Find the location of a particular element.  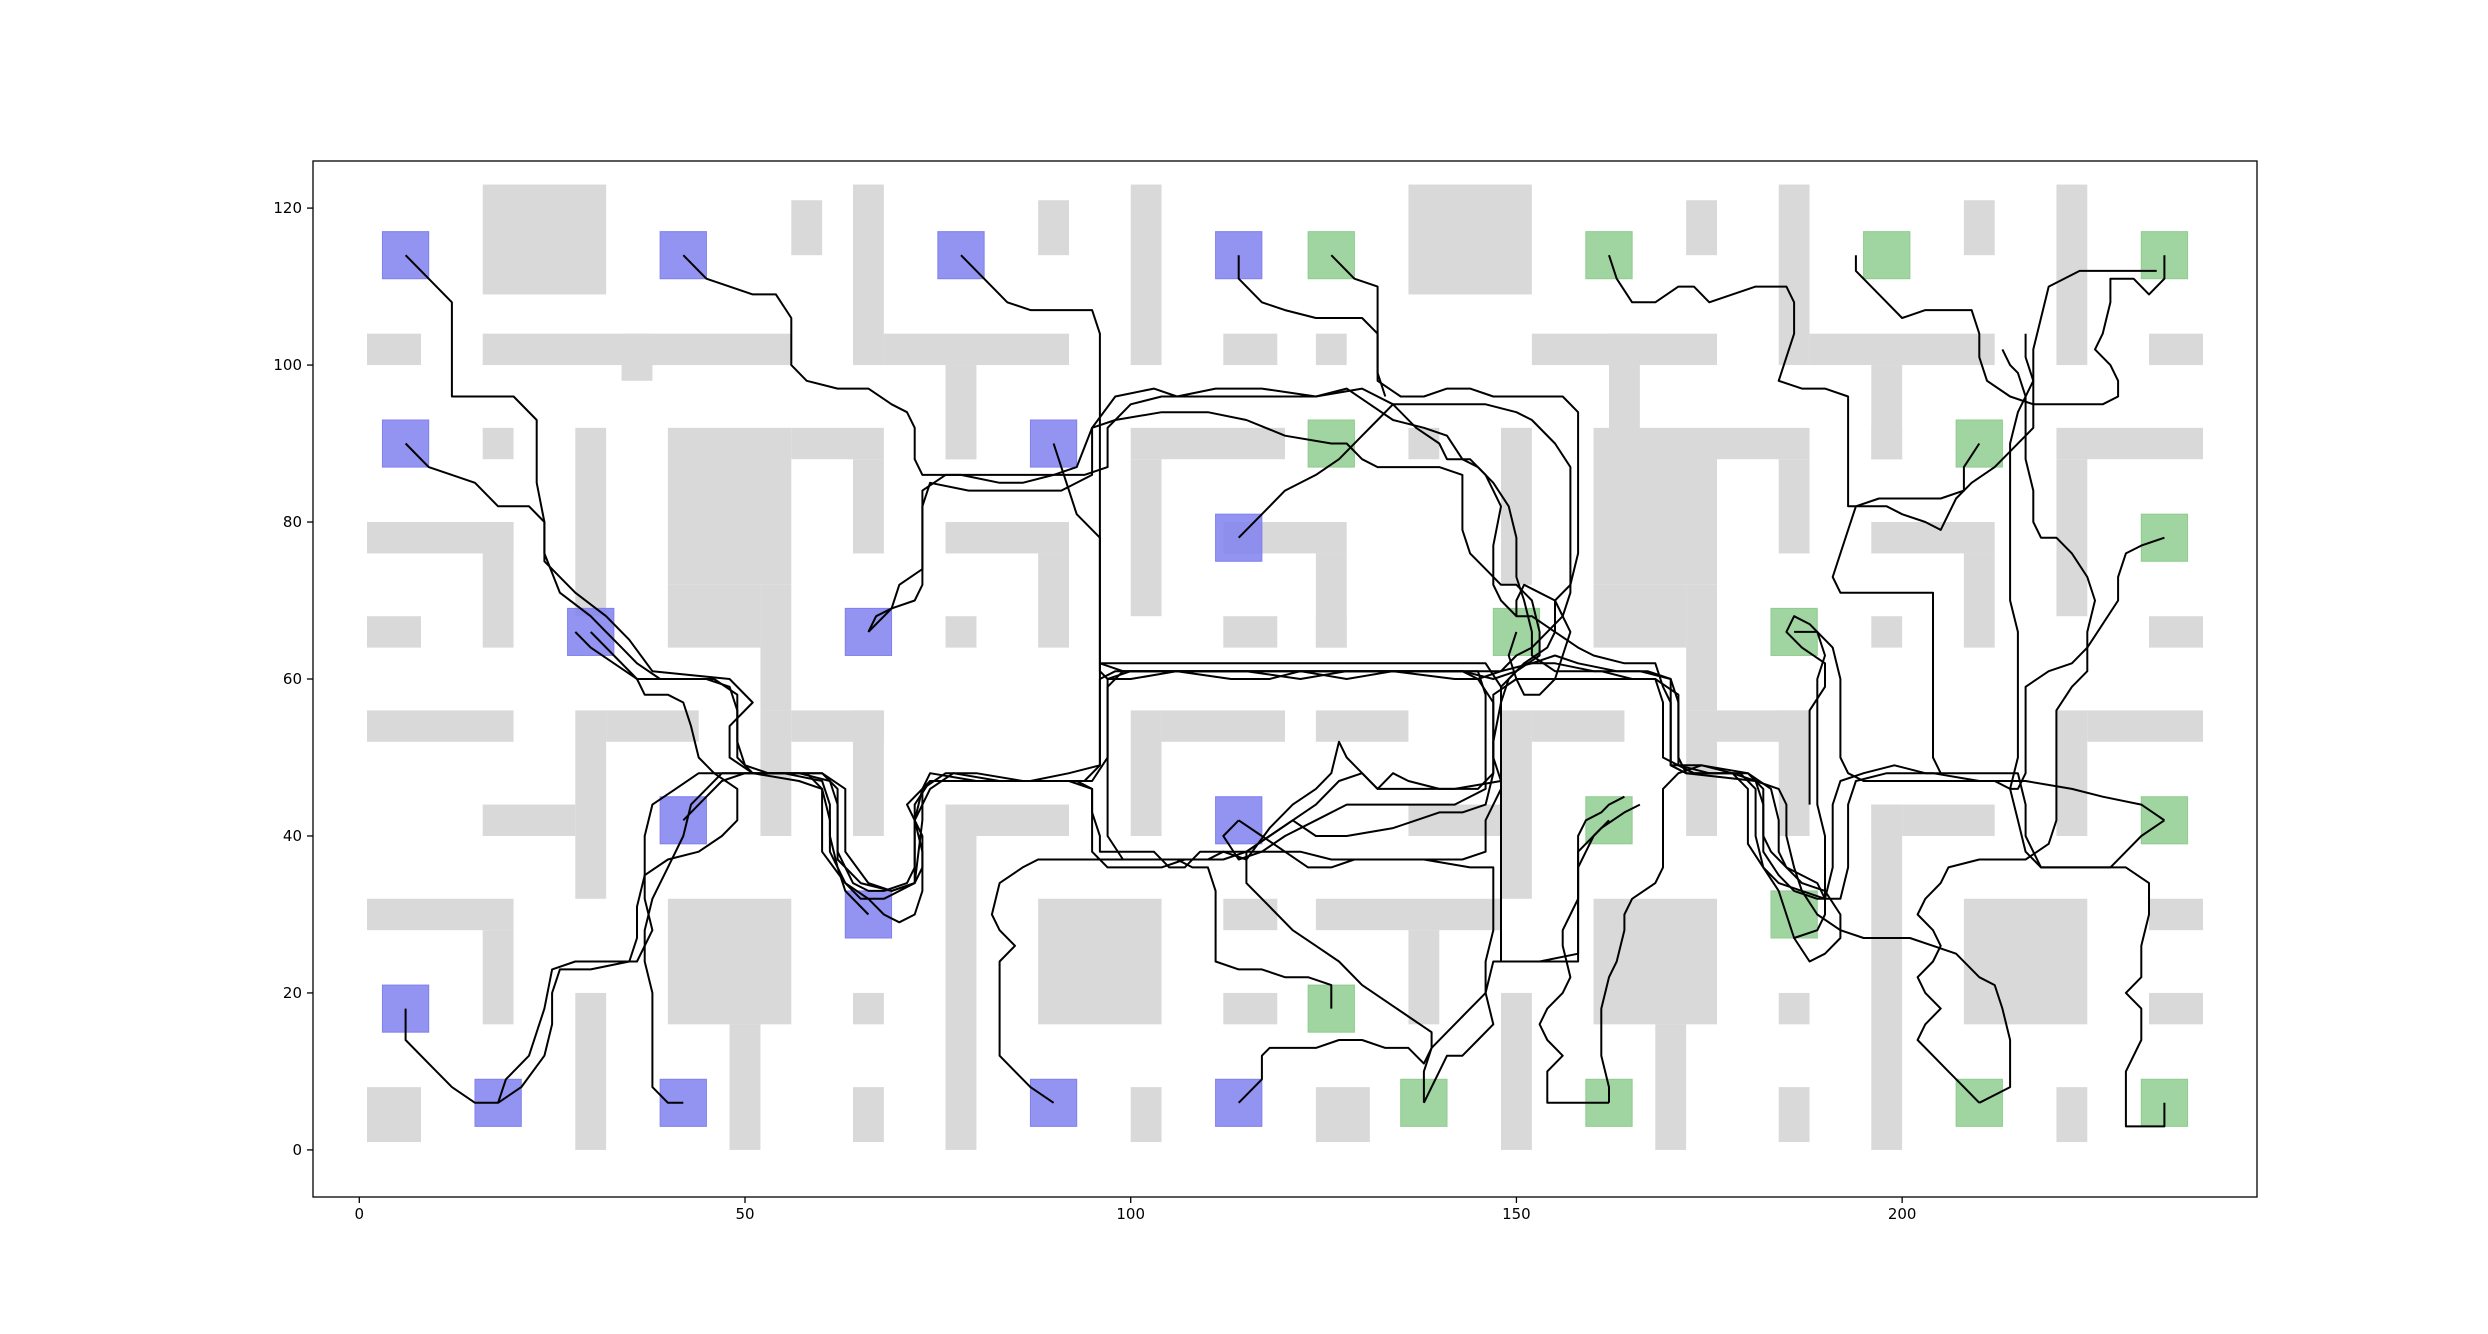

x-tick-label: 0 is located at coordinates (360, 1214).